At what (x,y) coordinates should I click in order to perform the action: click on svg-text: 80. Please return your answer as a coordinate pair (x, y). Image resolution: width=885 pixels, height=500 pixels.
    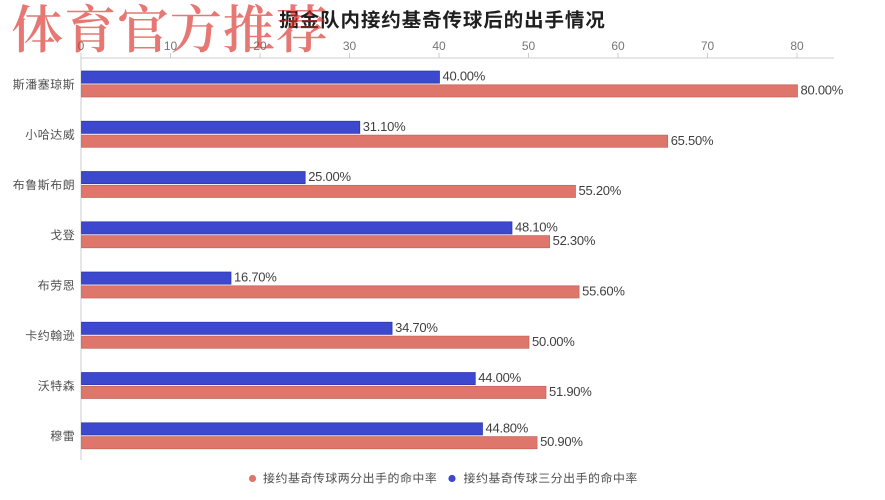
    Looking at the image, I should click on (797, 46).